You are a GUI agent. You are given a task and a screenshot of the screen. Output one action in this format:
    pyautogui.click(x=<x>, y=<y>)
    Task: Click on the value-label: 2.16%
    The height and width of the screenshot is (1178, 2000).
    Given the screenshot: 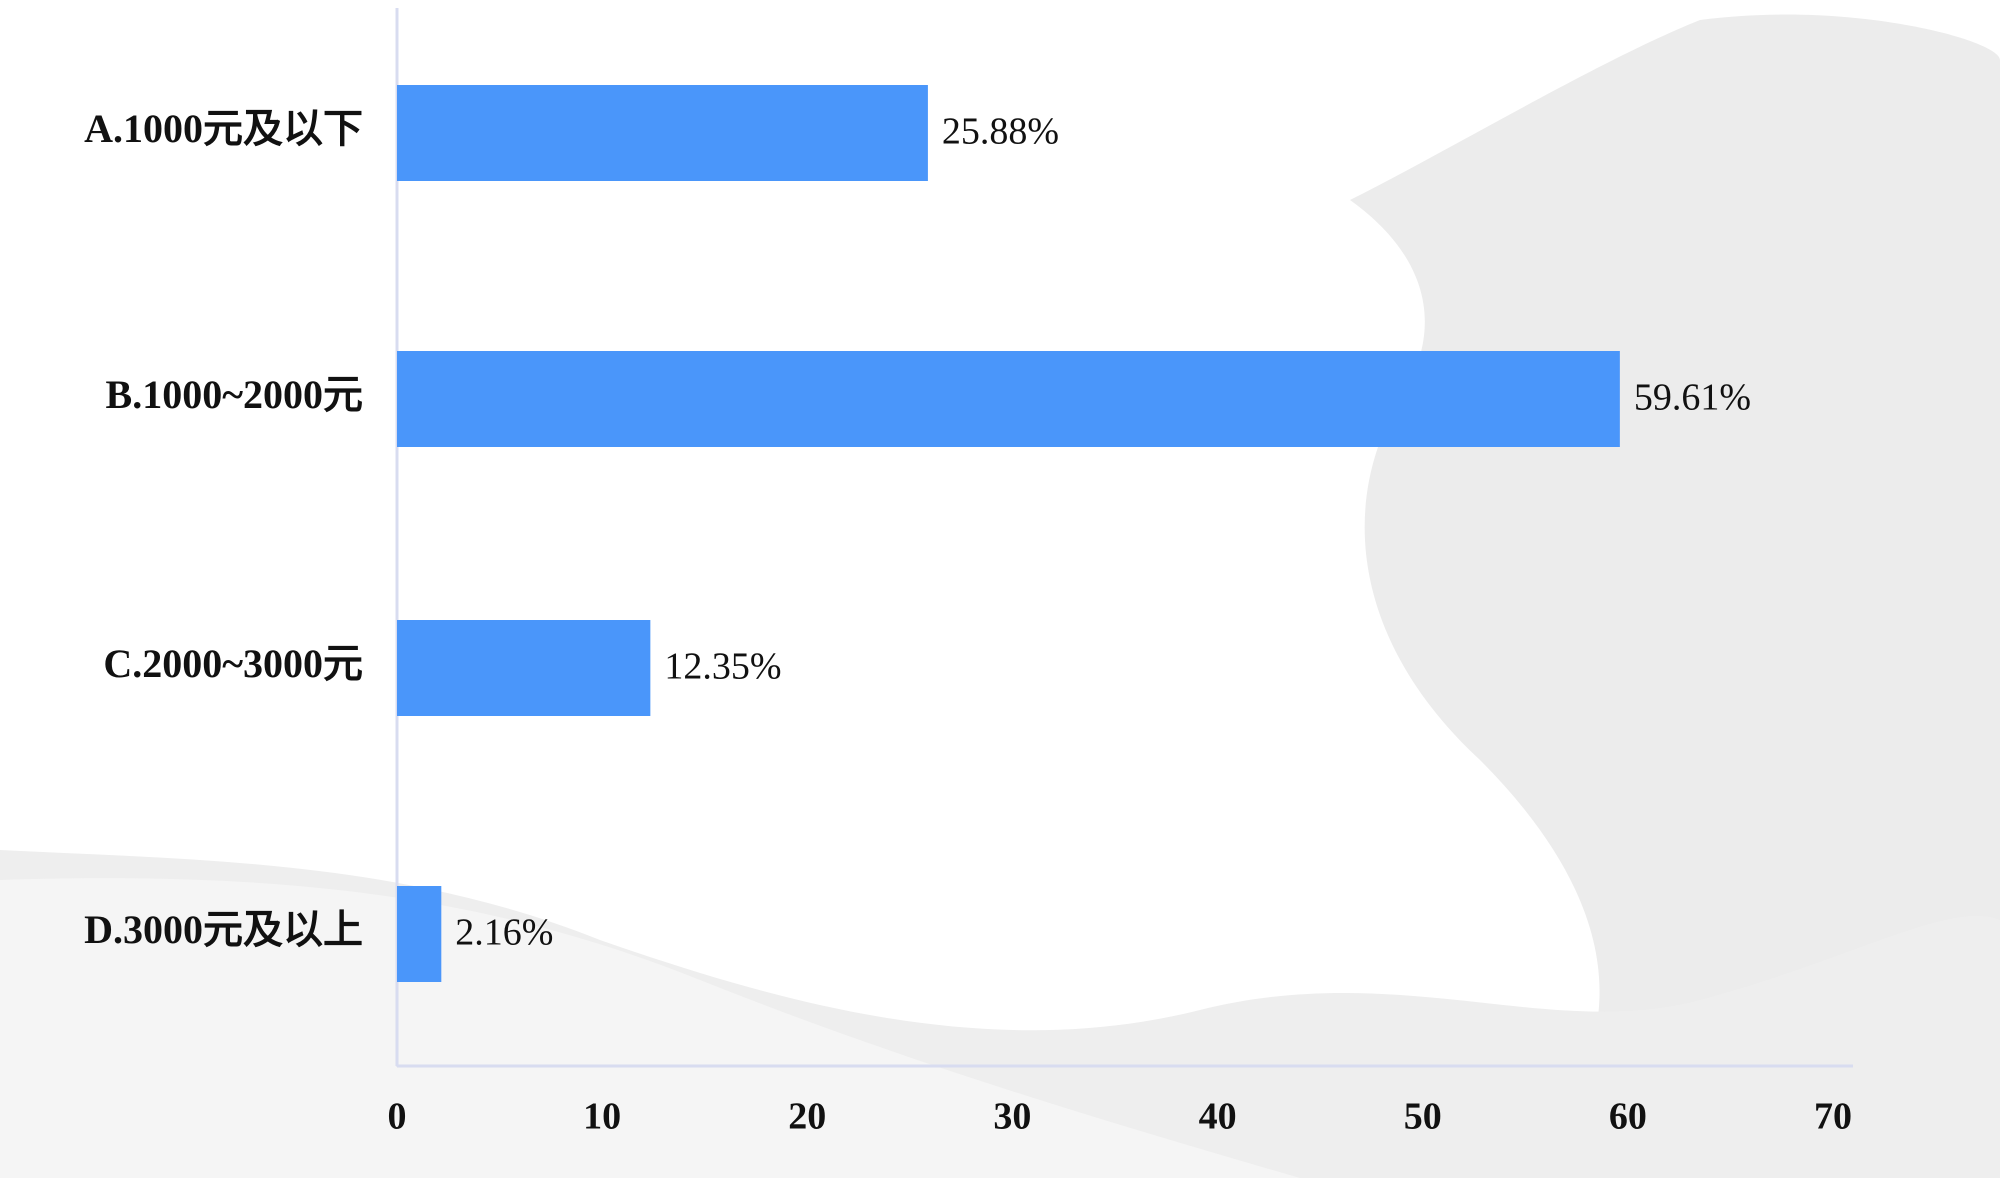 What is the action you would take?
    pyautogui.click(x=504, y=933)
    